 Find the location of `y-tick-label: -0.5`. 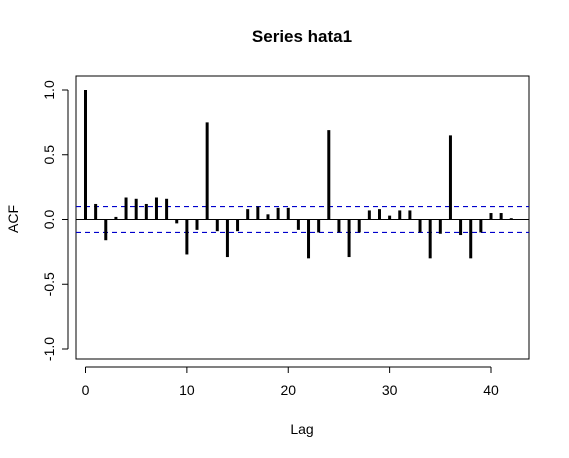

y-tick-label: -0.5 is located at coordinates (49, 284).